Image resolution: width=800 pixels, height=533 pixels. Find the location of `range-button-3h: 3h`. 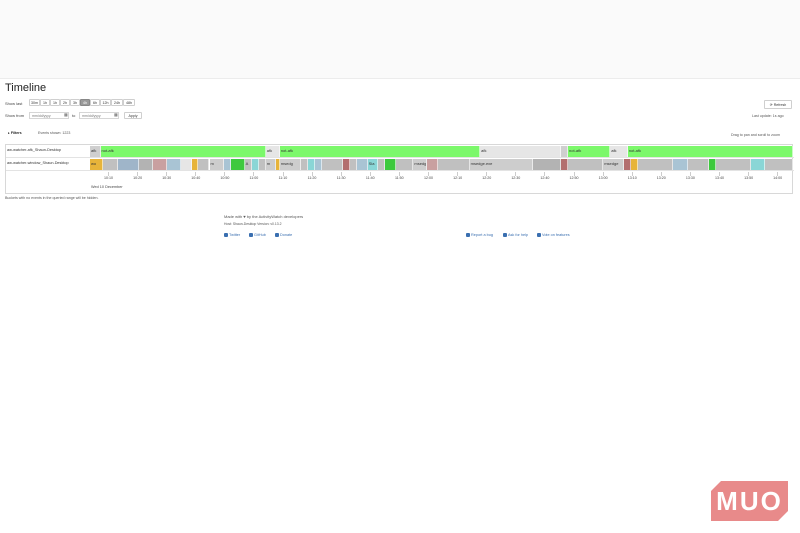

range-button-3h: 3h is located at coordinates (75, 102).